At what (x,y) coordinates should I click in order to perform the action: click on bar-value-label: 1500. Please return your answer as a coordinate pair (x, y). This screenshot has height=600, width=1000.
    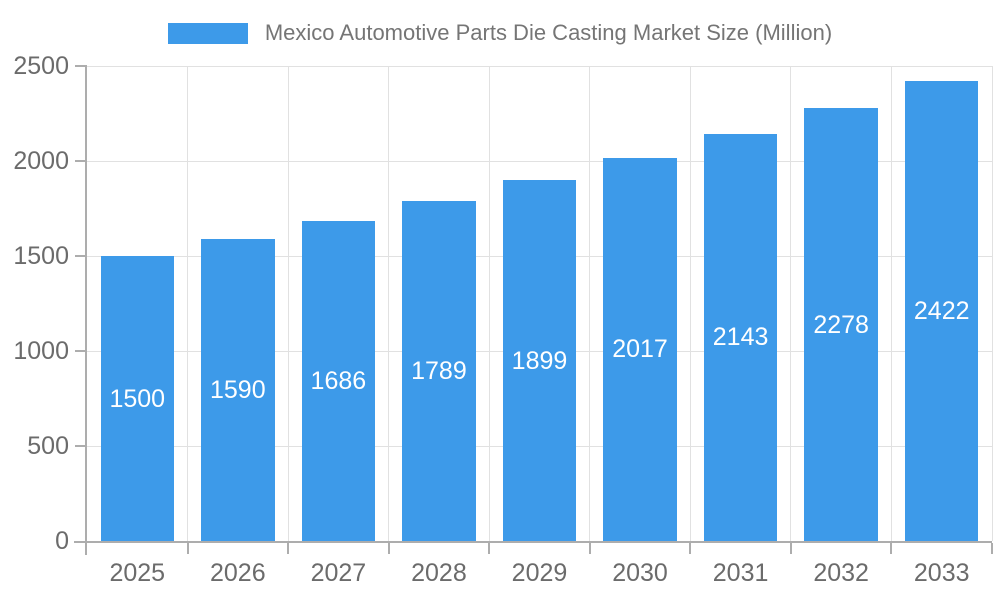
    Looking at the image, I should click on (137, 398).